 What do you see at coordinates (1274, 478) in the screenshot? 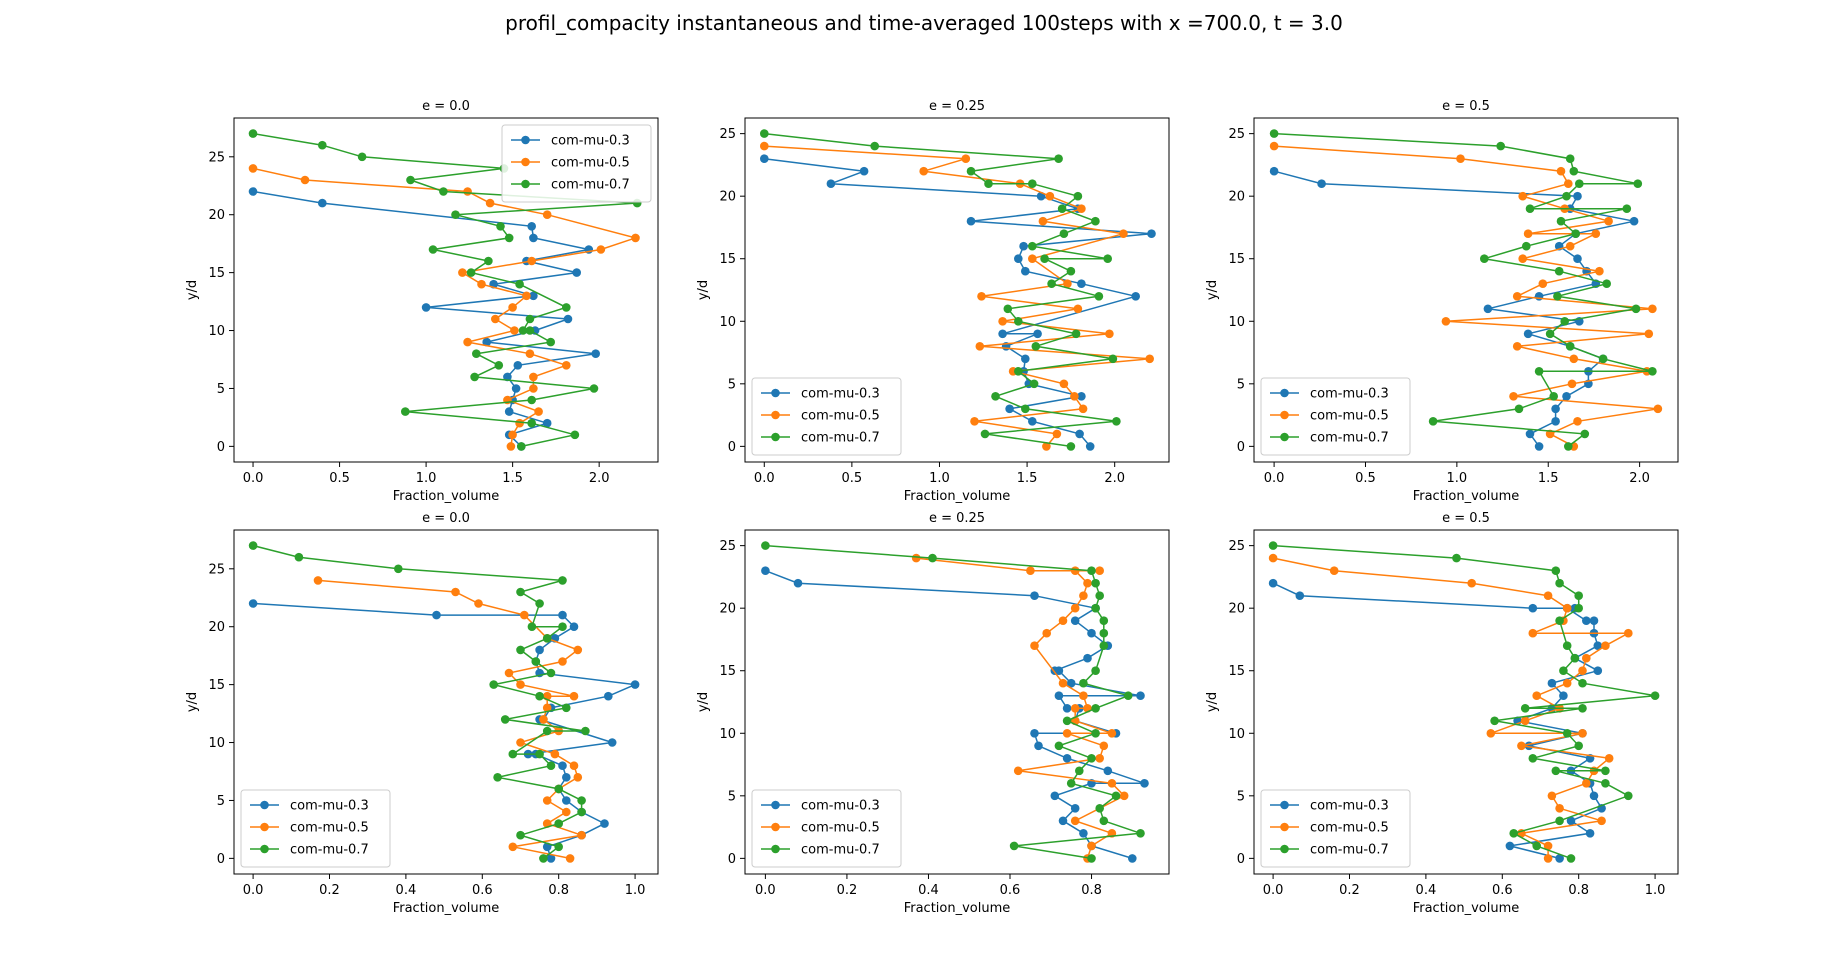
I see `x-tick-label: 0.0` at bounding box center [1274, 478].